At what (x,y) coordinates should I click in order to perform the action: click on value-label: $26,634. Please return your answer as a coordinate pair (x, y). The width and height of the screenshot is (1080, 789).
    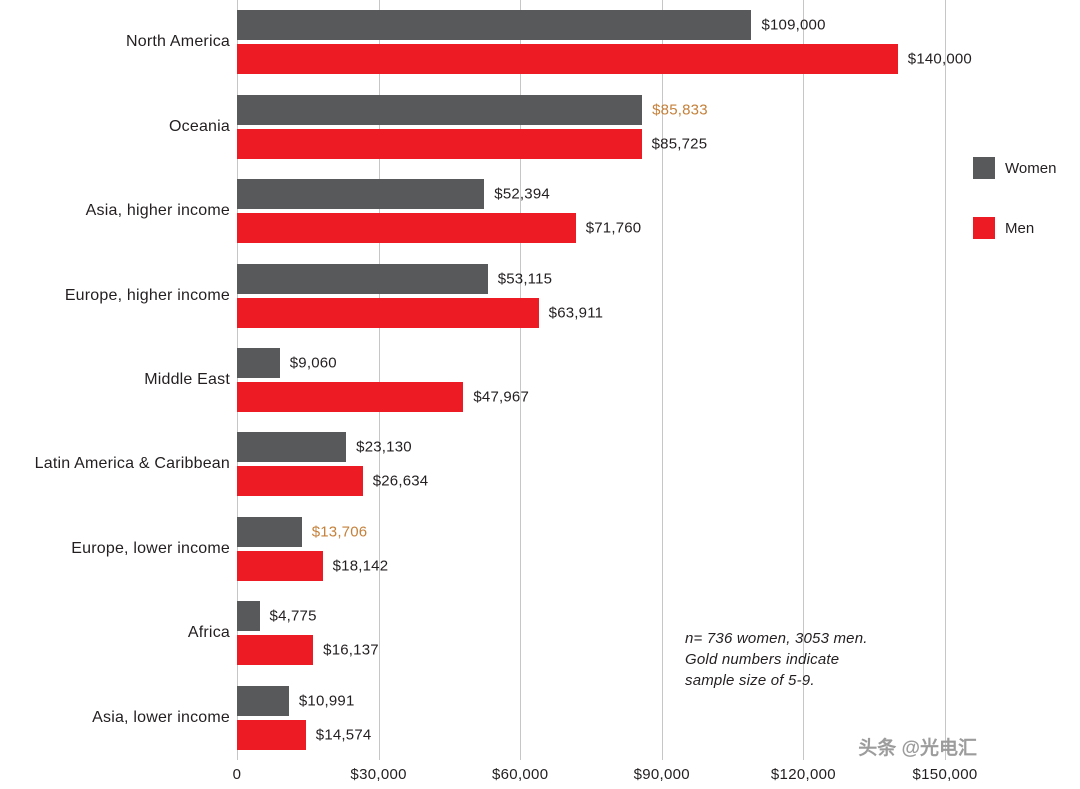
    Looking at the image, I should click on (400, 481).